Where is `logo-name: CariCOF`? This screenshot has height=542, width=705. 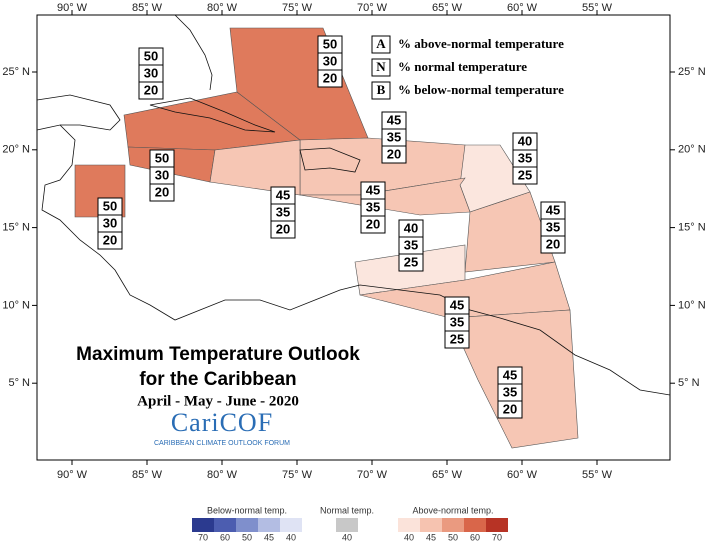
logo-name: CariCOF is located at coordinates (222, 422).